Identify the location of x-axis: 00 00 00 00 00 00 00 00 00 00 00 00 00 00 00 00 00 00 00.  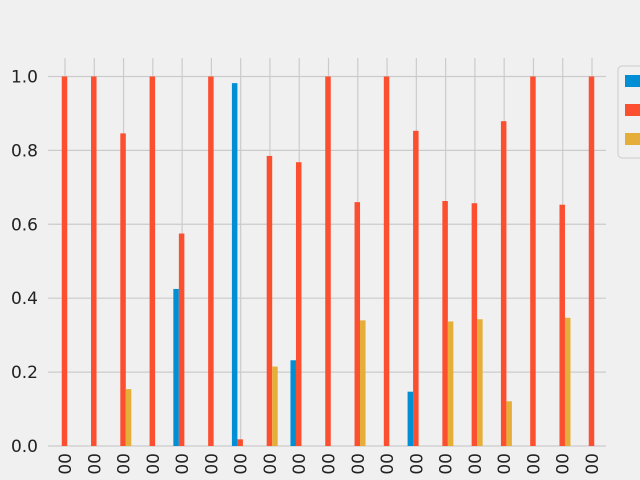
(329, 464).